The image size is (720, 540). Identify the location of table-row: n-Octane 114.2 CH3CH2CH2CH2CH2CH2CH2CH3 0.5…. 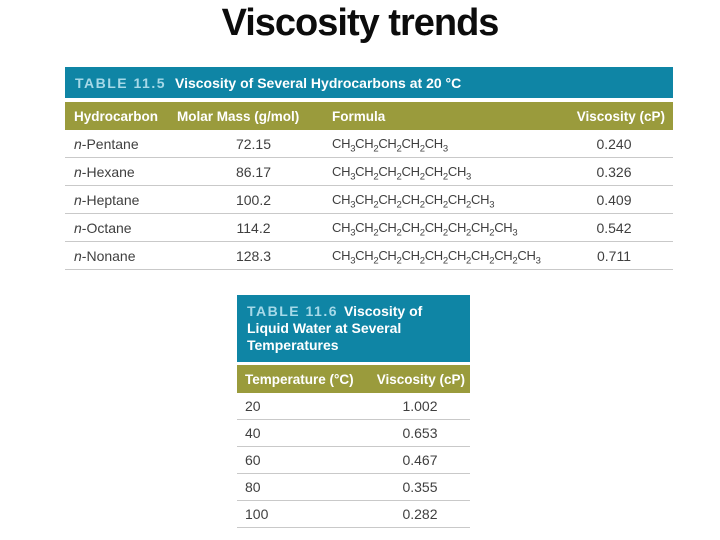
(369, 228).